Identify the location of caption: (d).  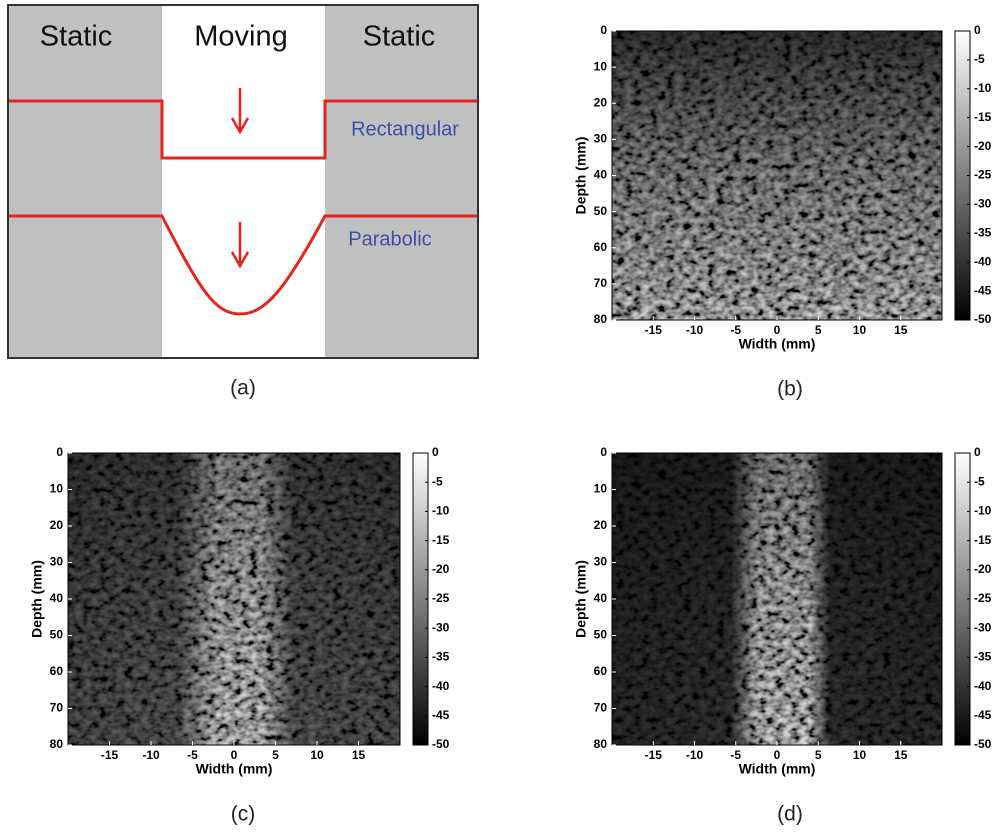
(790, 814).